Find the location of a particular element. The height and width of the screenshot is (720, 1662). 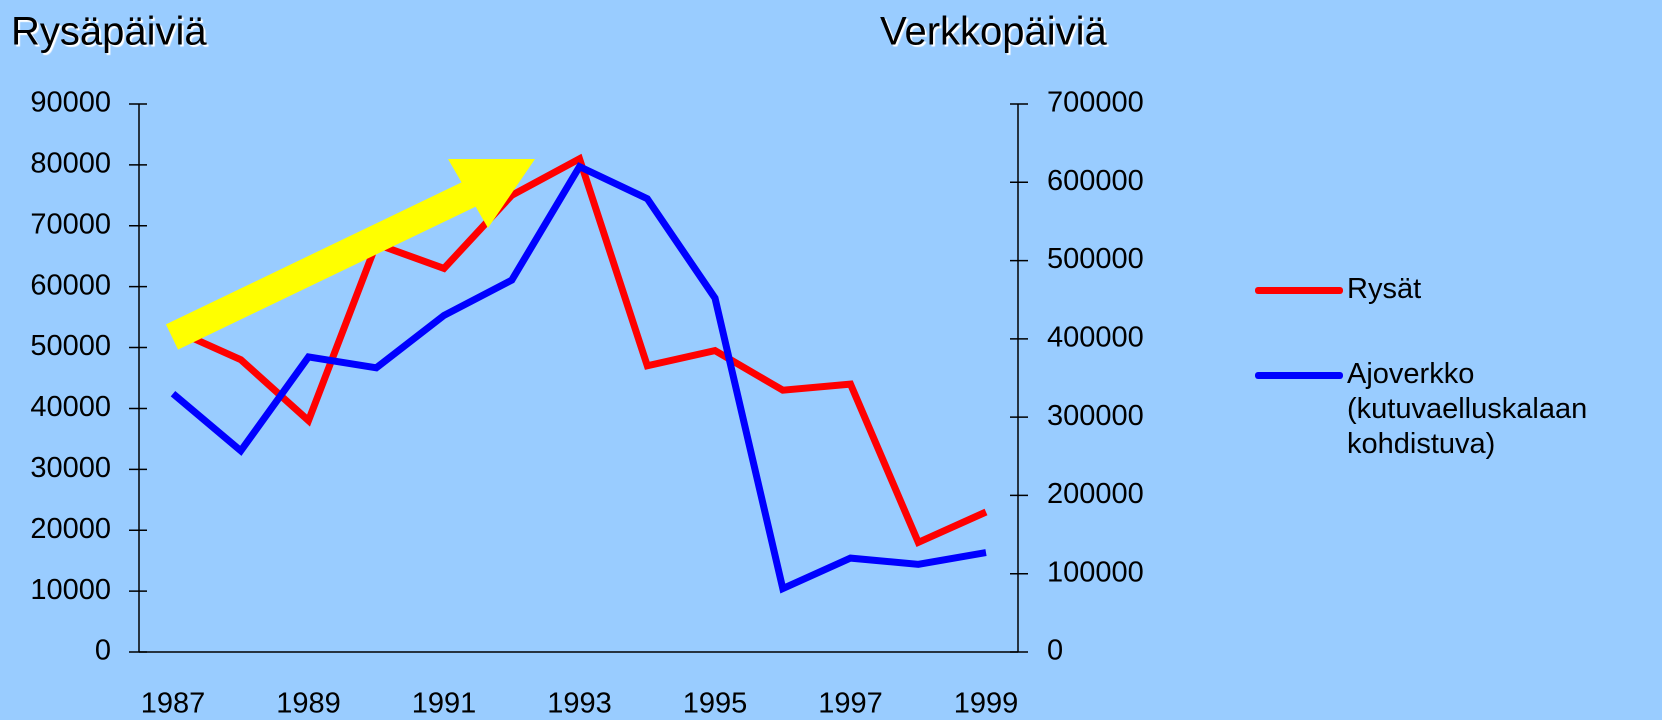

legend-label: Ajoverkko (kutuvaelluskalaan kohdistuva) is located at coordinates (1467, 409).